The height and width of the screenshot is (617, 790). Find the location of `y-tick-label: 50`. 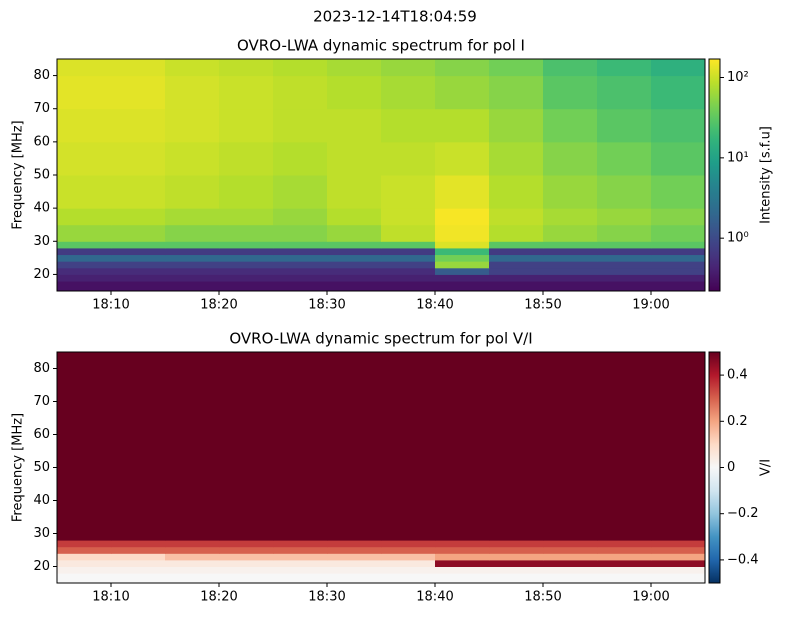

y-tick-label: 50 is located at coordinates (41, 467).